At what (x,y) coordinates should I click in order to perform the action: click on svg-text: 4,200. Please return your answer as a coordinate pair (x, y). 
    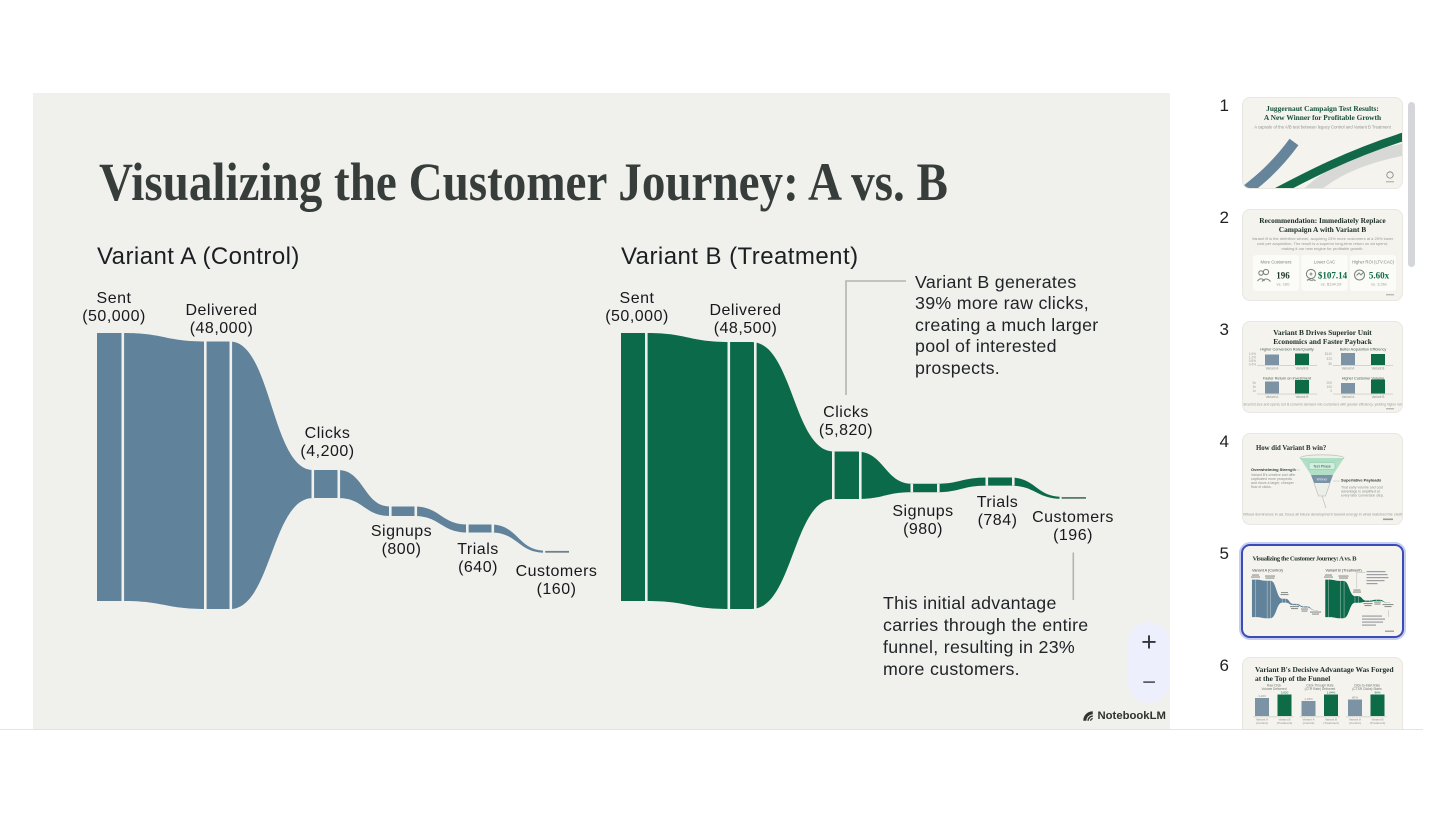
    Looking at the image, I should click on (1262, 696).